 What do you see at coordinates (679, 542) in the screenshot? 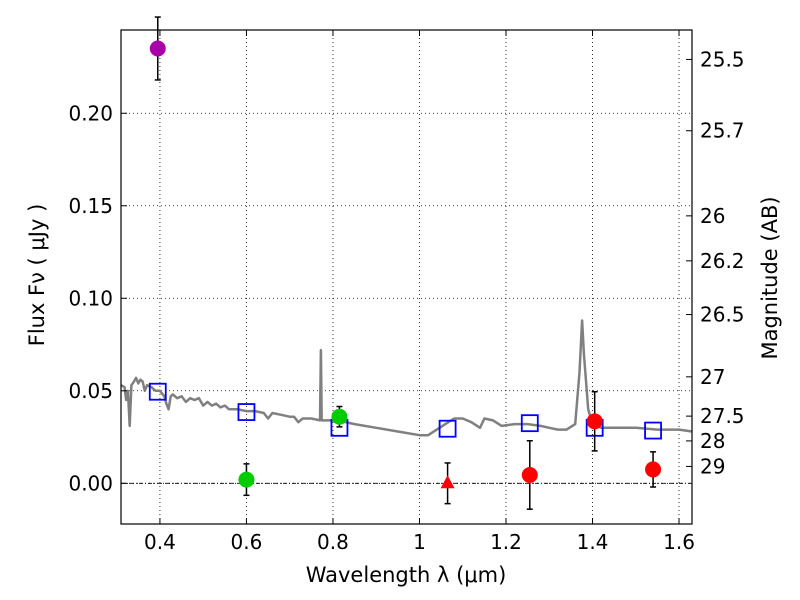
I see `x-tick-label: 1.6` at bounding box center [679, 542].